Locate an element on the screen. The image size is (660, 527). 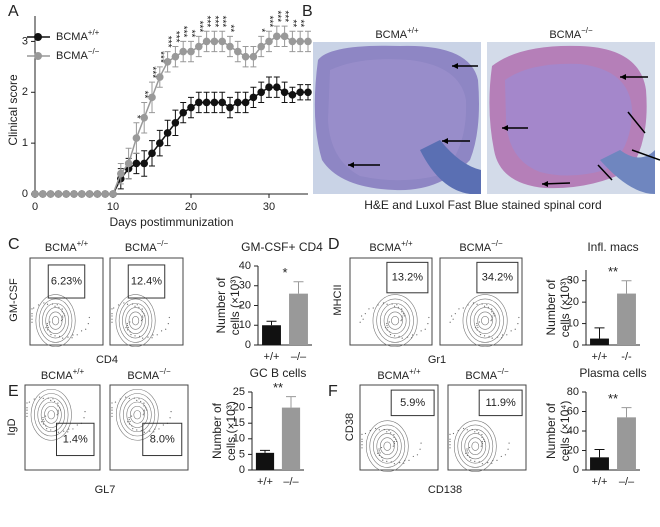
y-tick-label: 30 is located at coordinates (573, 281).